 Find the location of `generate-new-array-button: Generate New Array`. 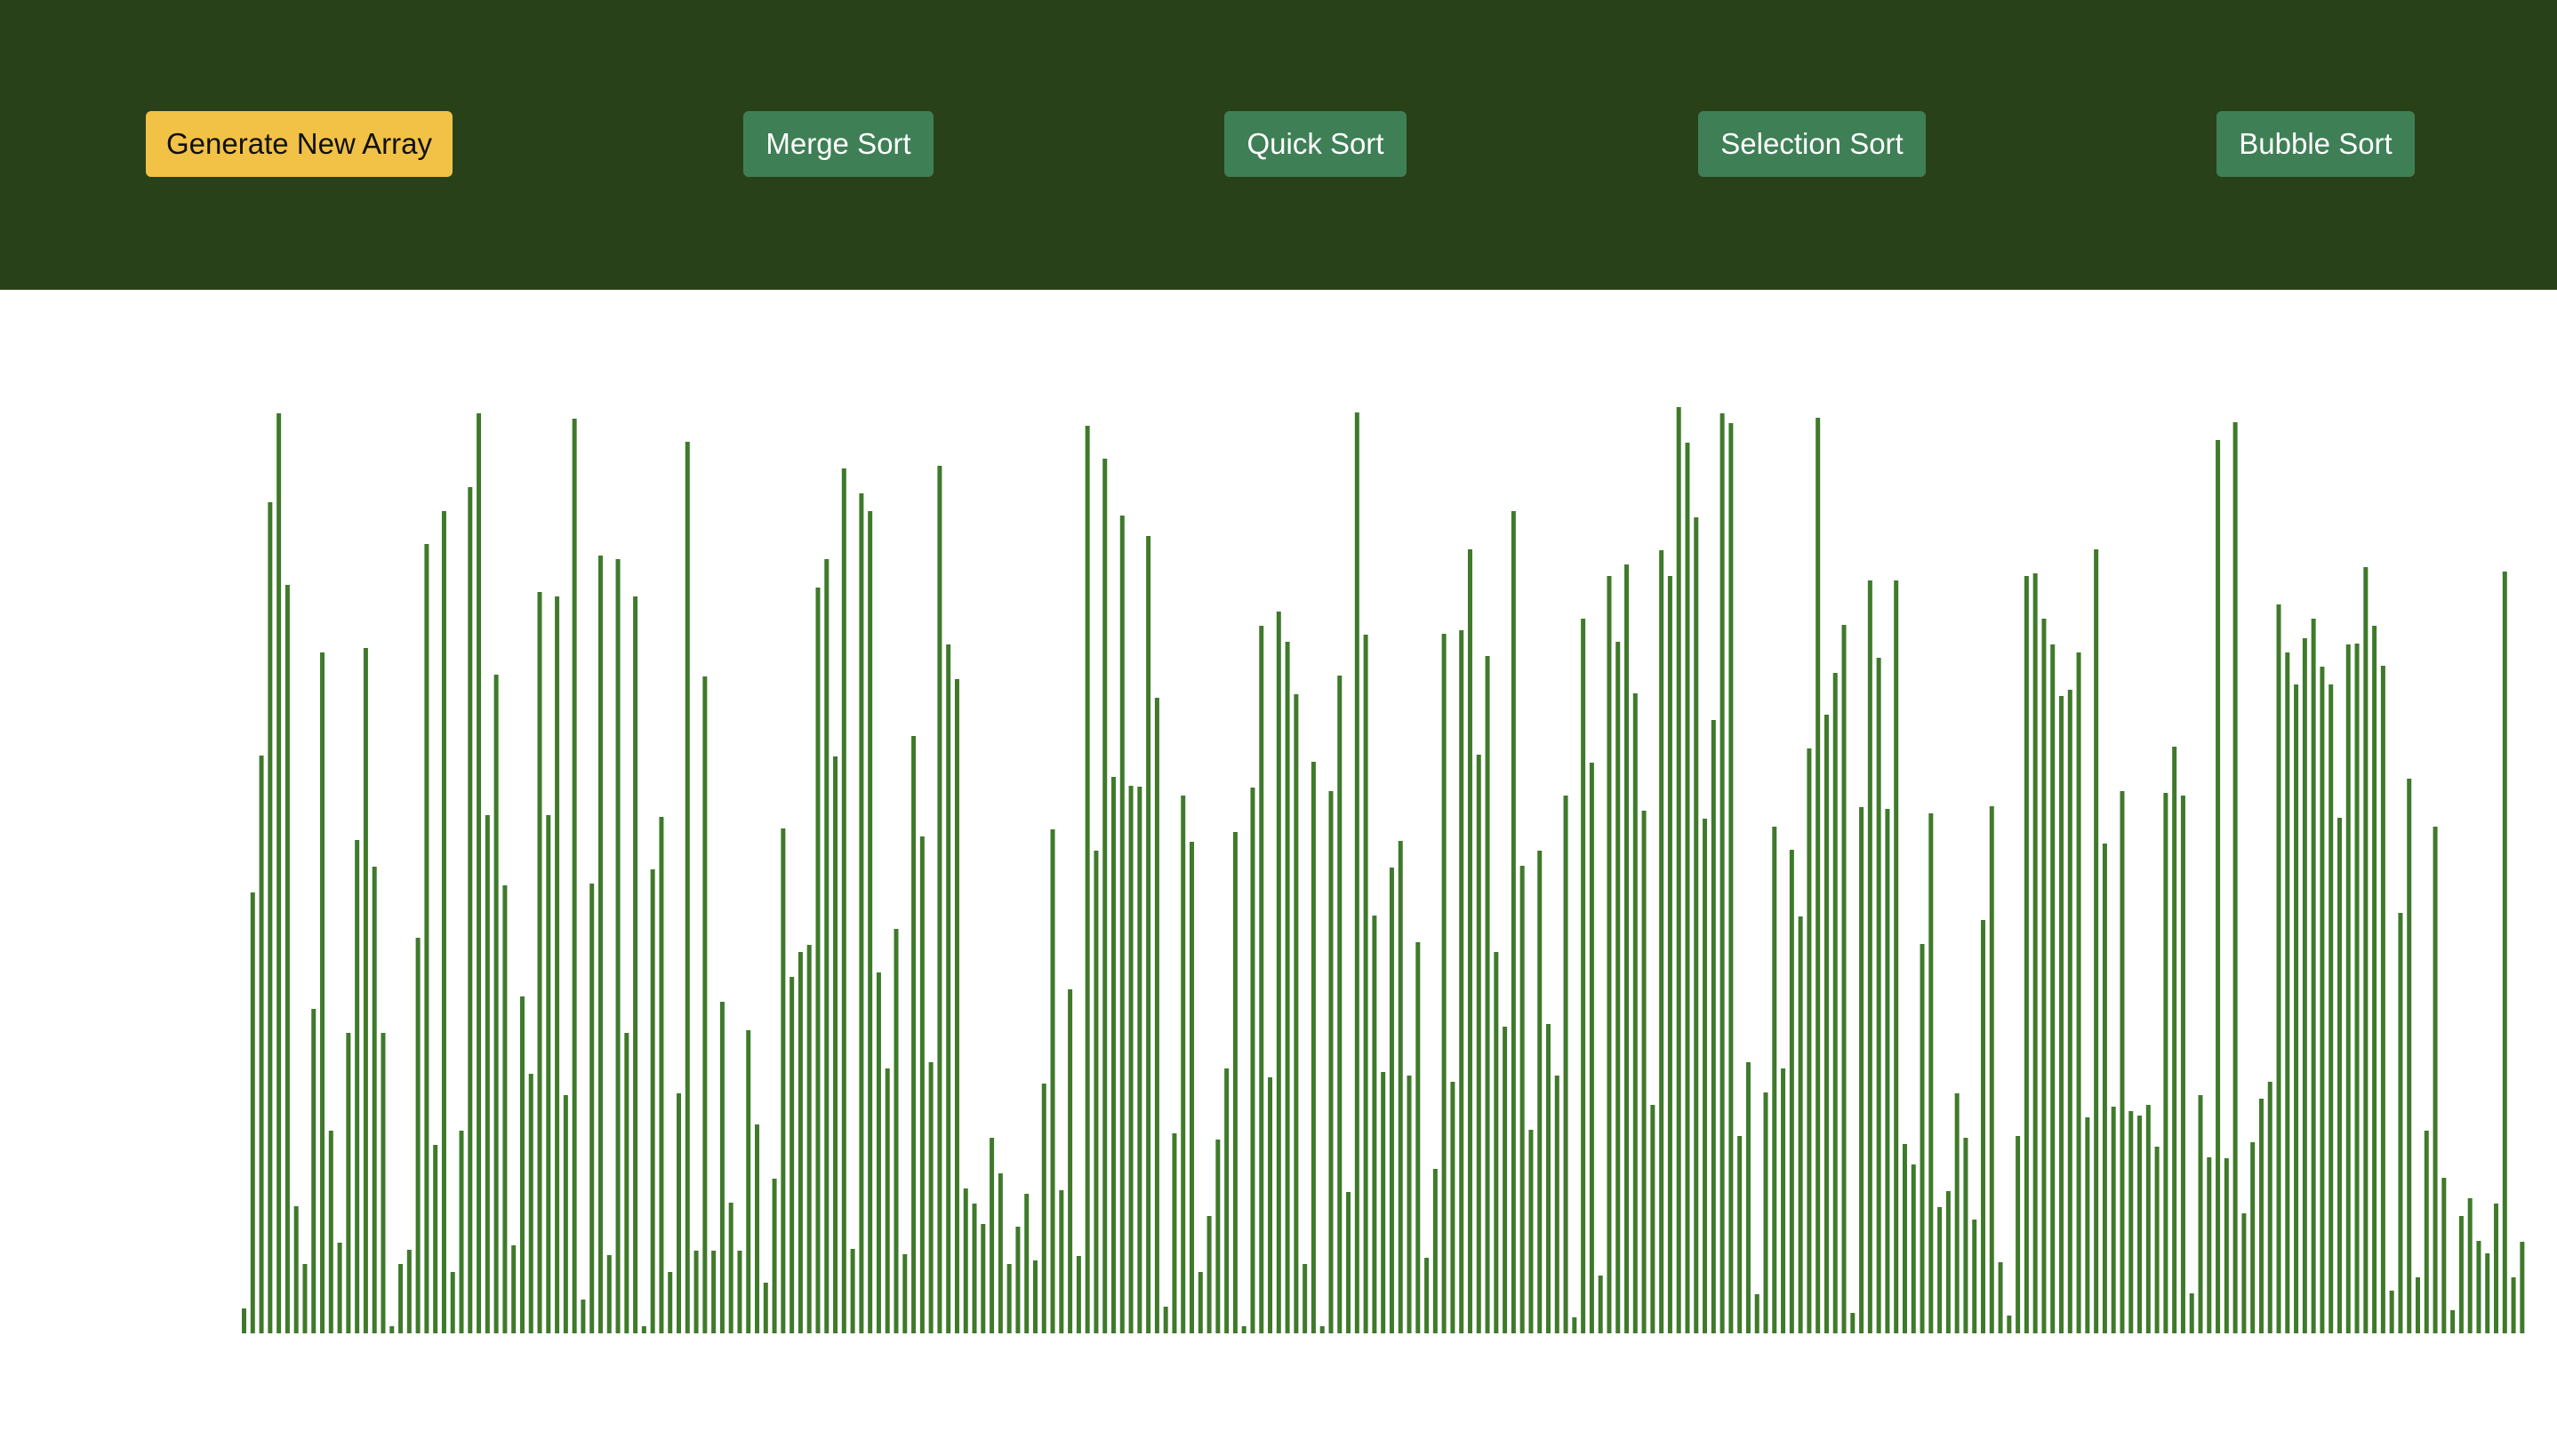

generate-new-array-button: Generate New Array is located at coordinates (299, 144).